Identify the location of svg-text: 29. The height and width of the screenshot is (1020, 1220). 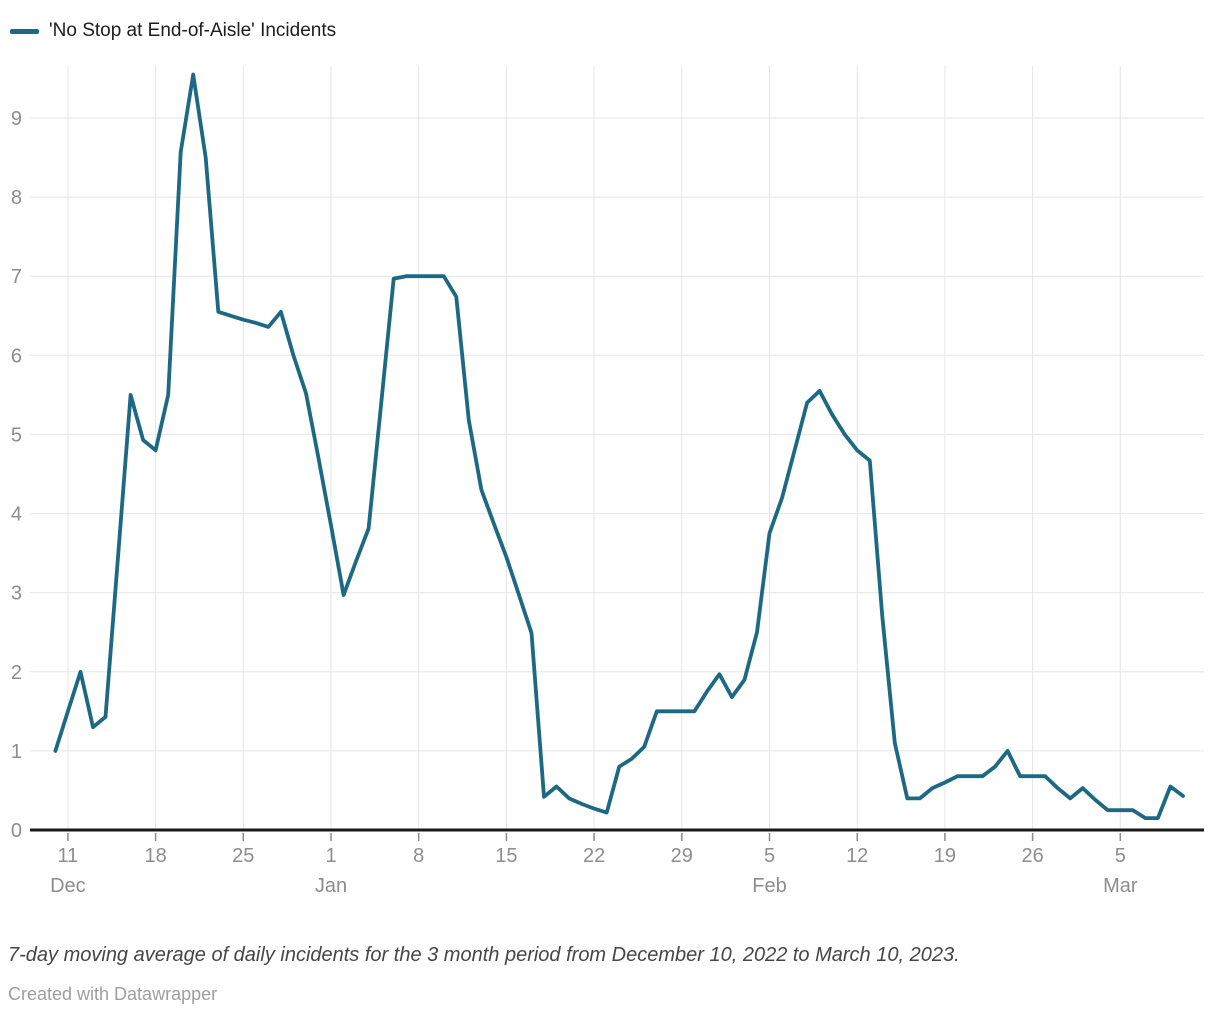
(682, 856).